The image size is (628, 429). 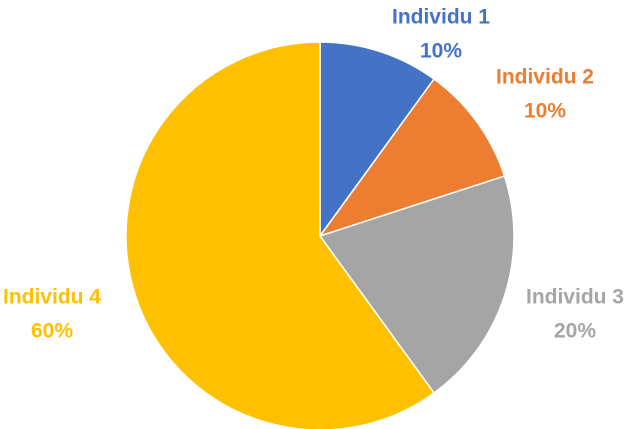 I want to click on slice-category-label-1: Individu 1, so click(x=441, y=17).